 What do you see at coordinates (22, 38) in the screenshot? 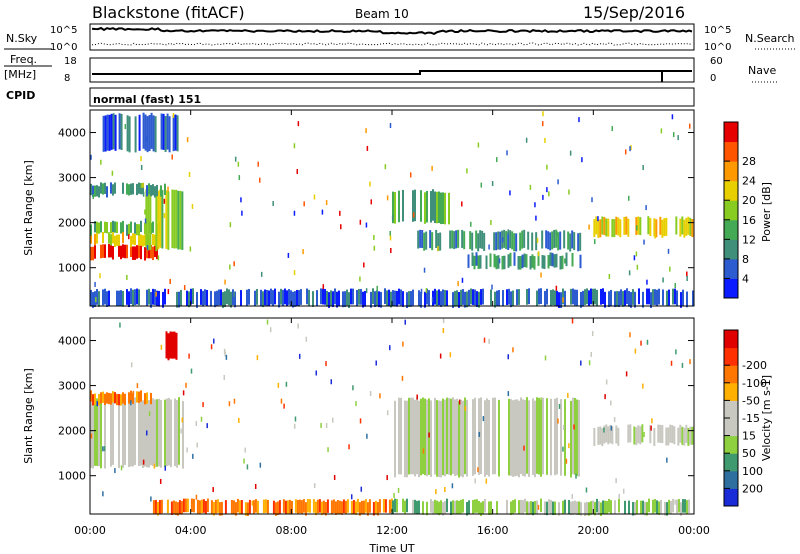
I see `noise-left-label: N.Sky` at bounding box center [22, 38].